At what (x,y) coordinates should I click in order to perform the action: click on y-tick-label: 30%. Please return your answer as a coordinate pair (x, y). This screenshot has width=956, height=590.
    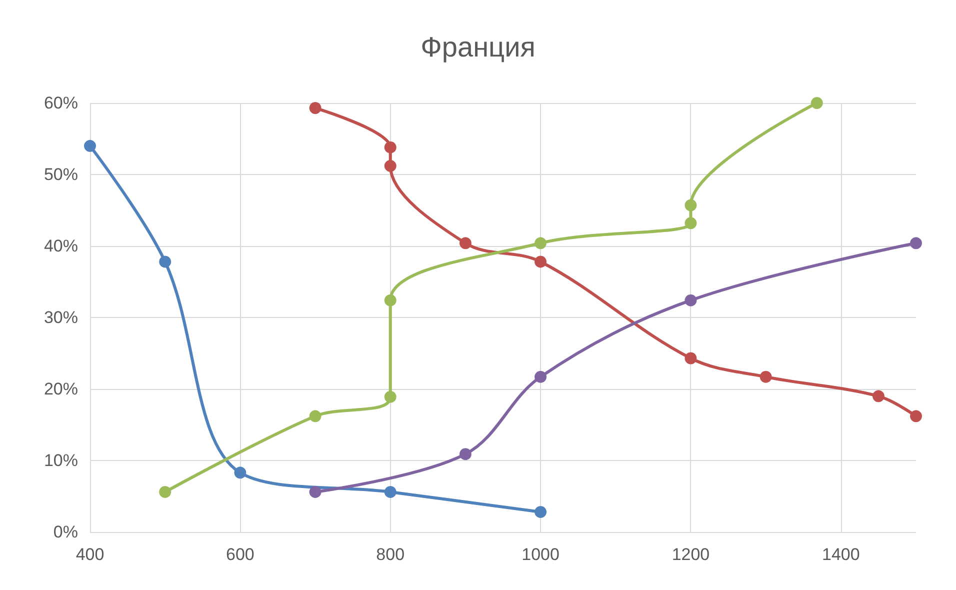
    Looking at the image, I should click on (61, 317).